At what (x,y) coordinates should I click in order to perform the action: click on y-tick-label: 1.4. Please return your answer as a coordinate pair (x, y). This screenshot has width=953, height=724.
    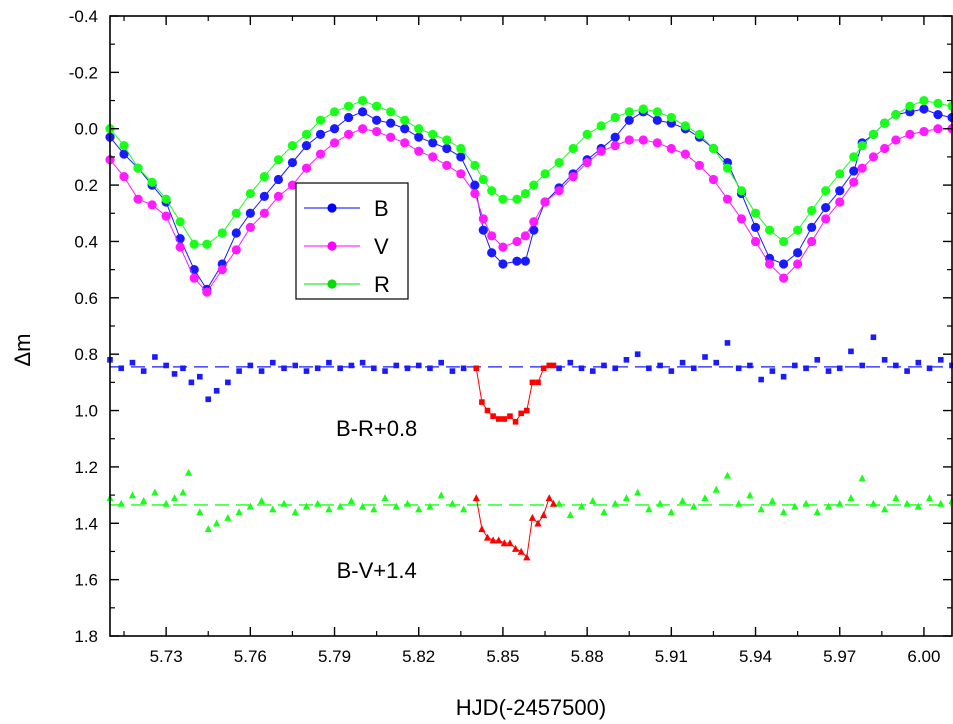
    Looking at the image, I should click on (86, 523).